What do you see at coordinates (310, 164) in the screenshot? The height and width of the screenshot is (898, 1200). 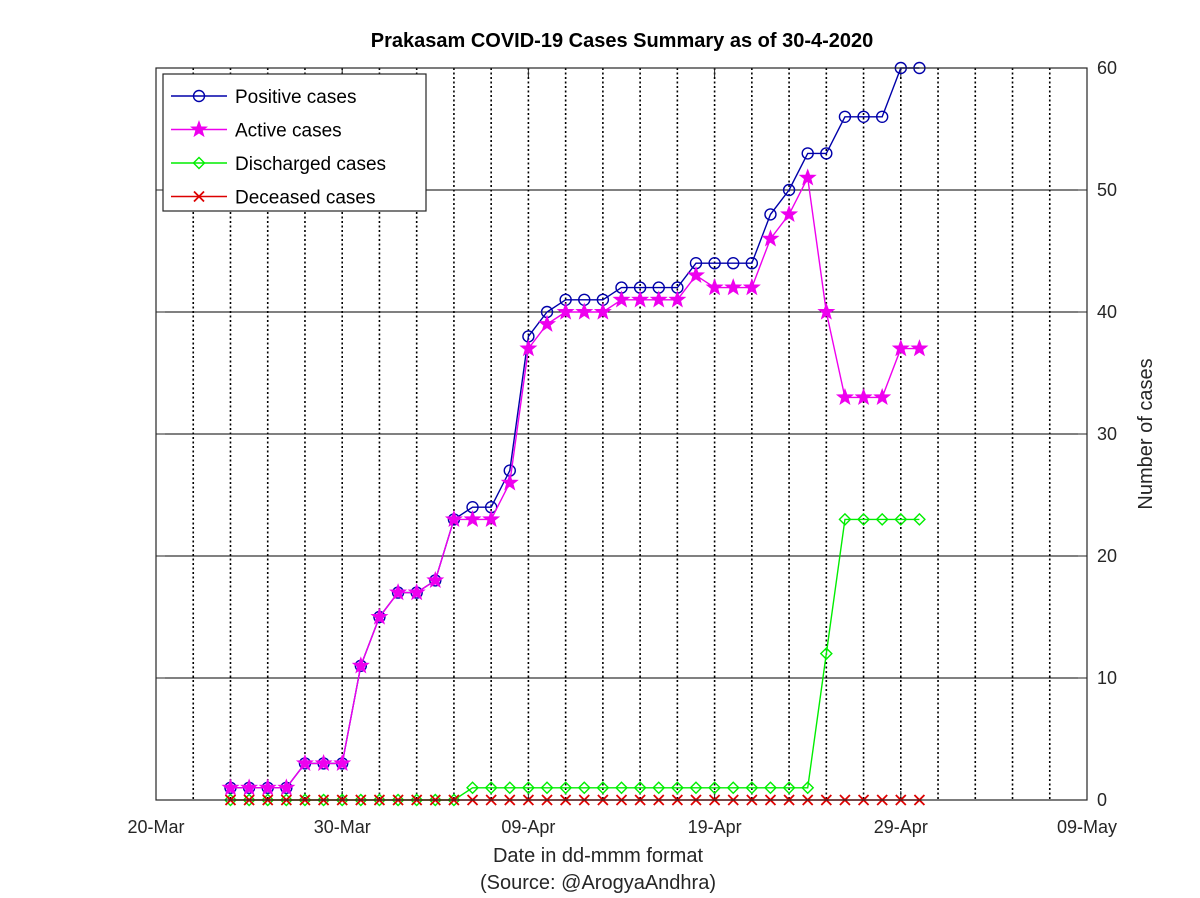 I see `legend-label: Discharged cases` at bounding box center [310, 164].